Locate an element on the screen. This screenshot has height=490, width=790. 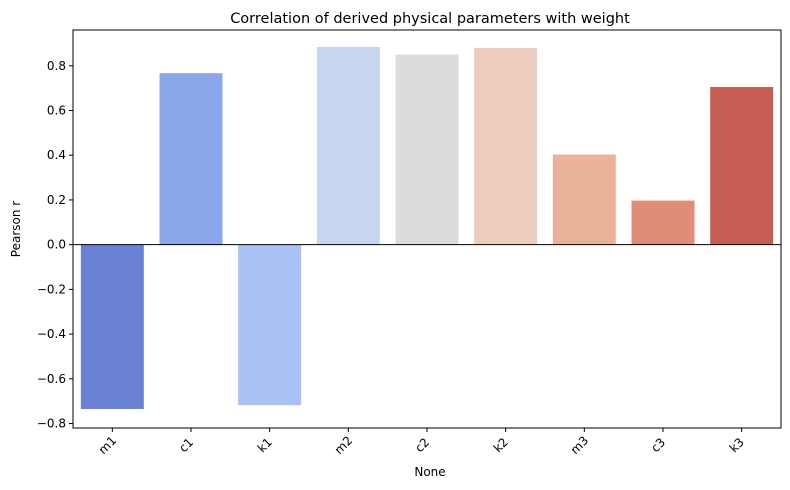
y-tick-label: 0.0 is located at coordinates (56, 245).